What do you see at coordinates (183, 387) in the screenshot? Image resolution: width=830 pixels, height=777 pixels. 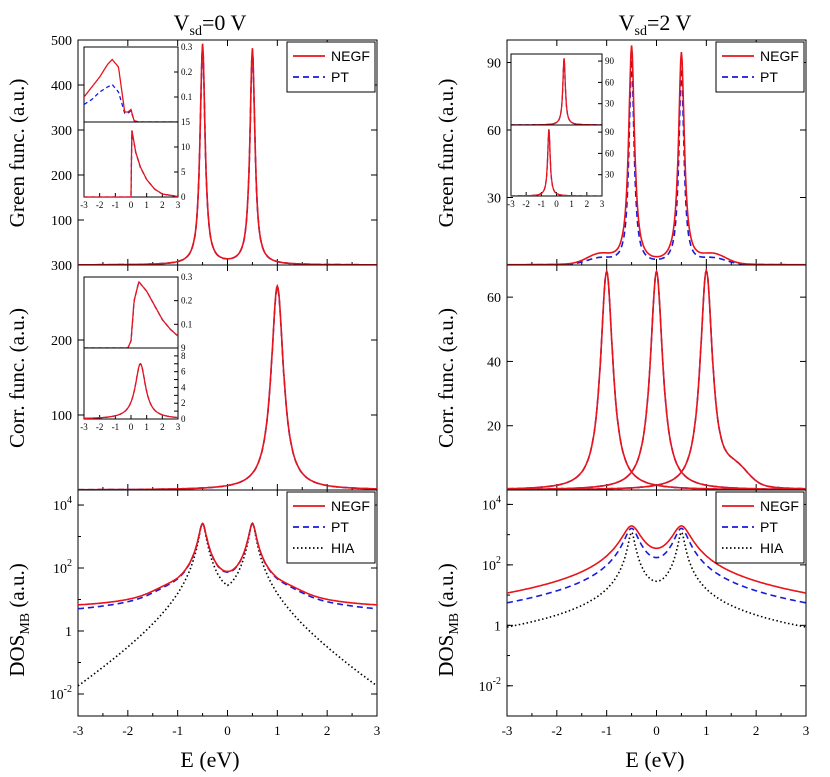 I see `inset-y-tick-label: 4` at bounding box center [183, 387].